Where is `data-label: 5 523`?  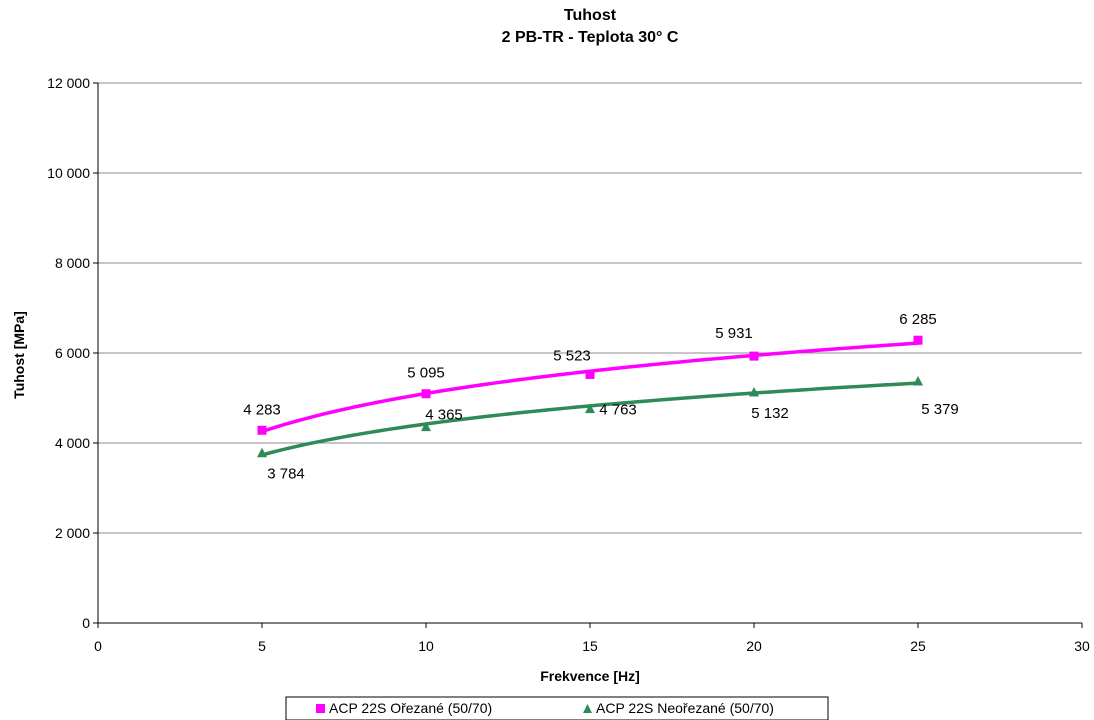 data-label: 5 523 is located at coordinates (572, 355).